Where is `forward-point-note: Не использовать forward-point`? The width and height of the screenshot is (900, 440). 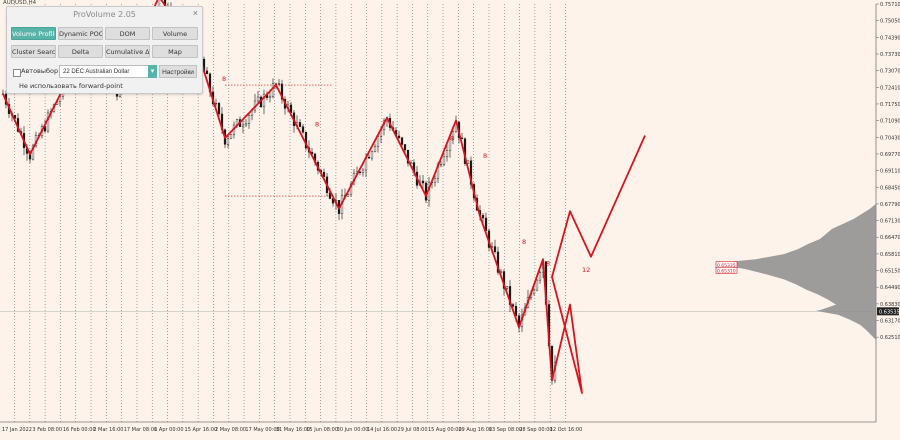 forward-point-note: Не использовать forward-point is located at coordinates (71, 86).